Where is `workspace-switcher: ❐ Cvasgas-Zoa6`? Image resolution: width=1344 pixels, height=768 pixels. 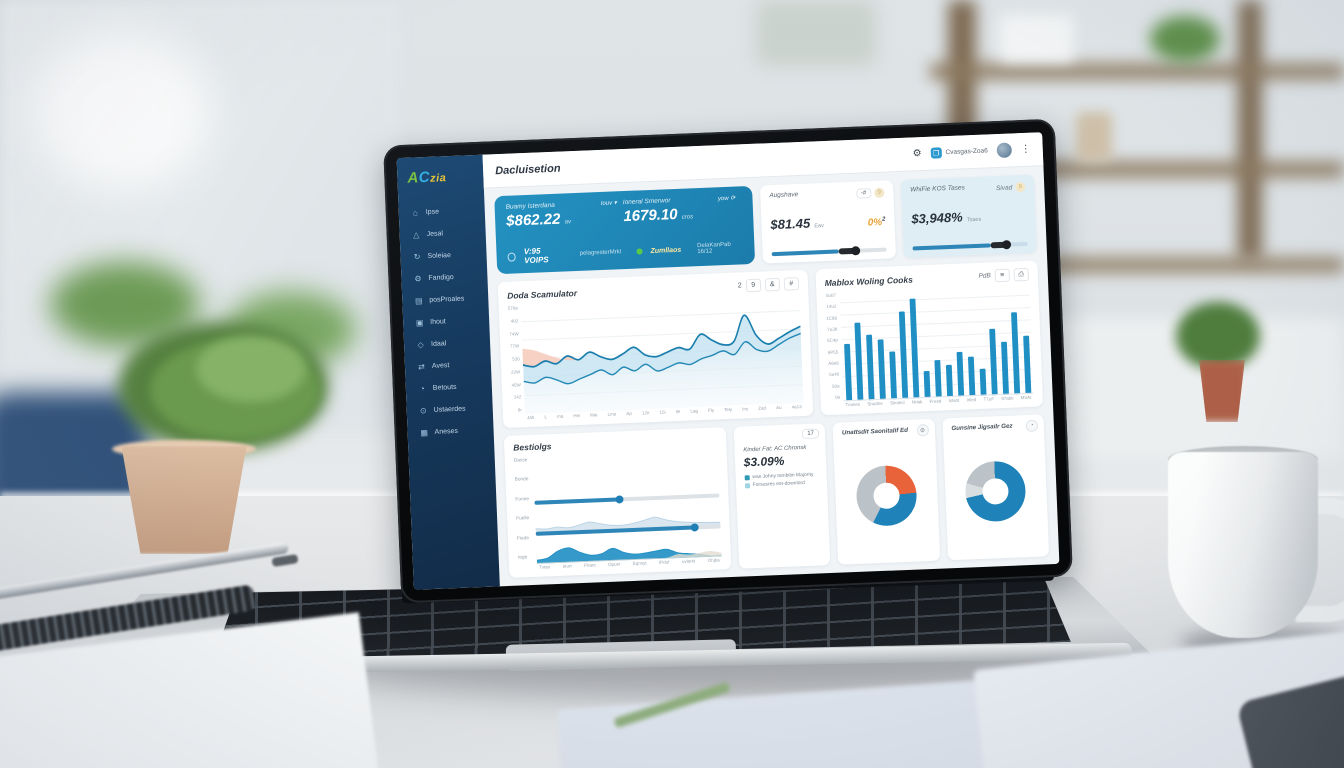
workspace-switcher: ❐ Cvasgas-Zoa6 is located at coordinates (959, 152).